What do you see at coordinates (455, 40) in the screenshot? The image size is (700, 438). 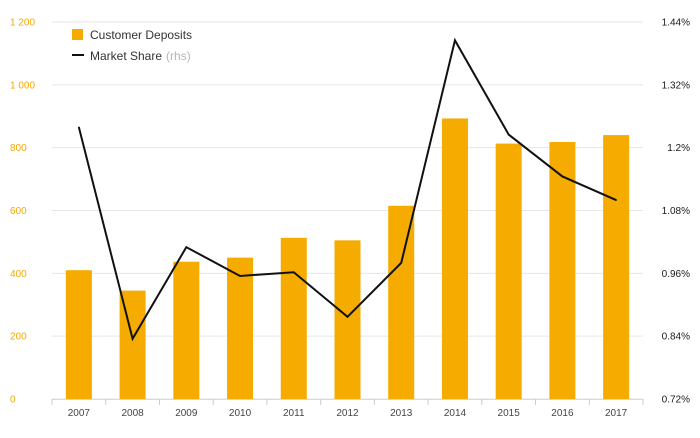 I see `market-share-point-2014` at bounding box center [455, 40].